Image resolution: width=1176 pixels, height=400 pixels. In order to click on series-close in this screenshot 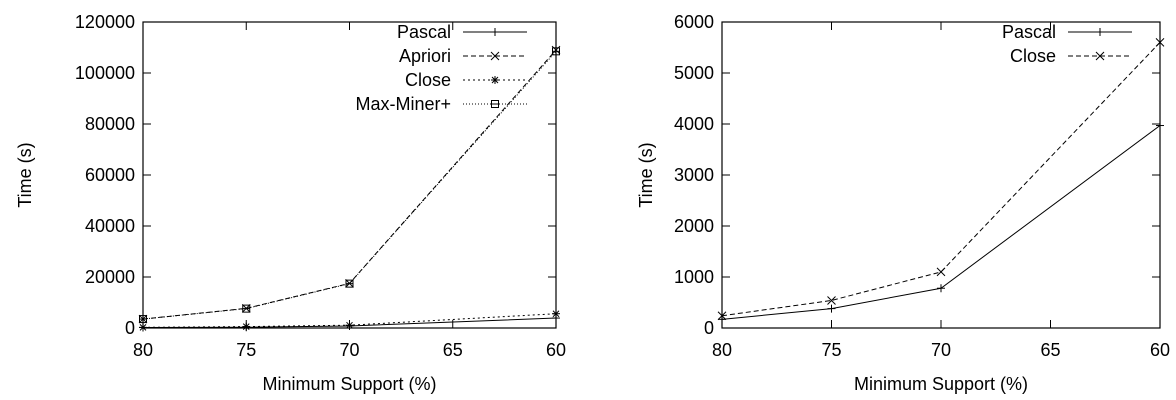, I will do `click(349, 320)`.